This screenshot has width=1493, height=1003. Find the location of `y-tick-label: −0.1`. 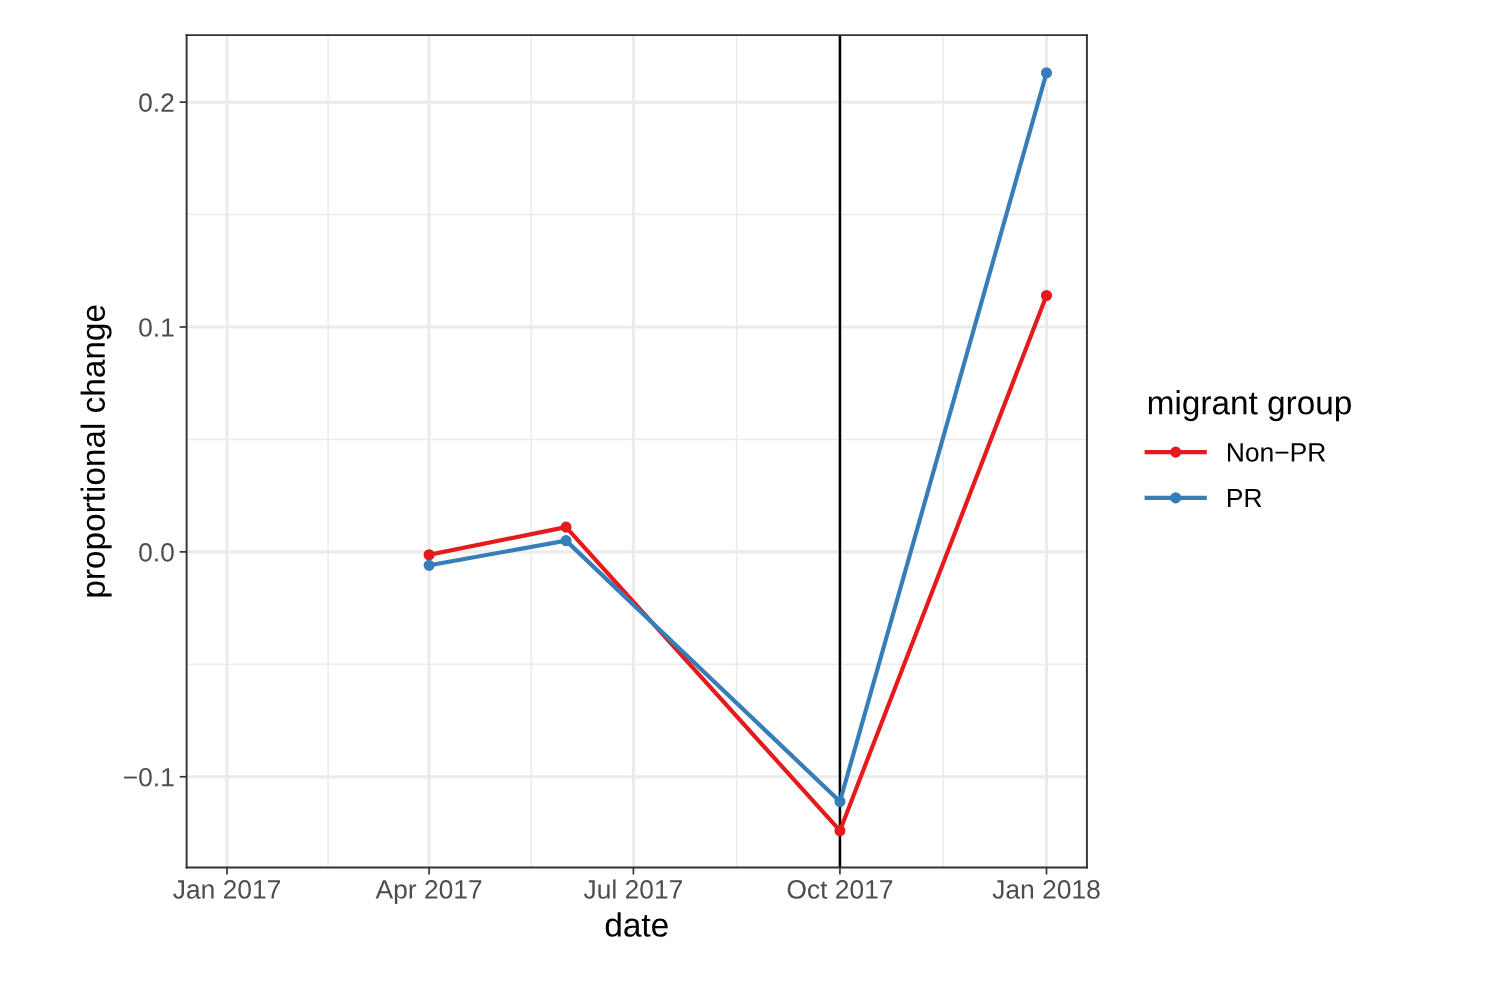

y-tick-label: −0.1 is located at coordinates (149, 777).